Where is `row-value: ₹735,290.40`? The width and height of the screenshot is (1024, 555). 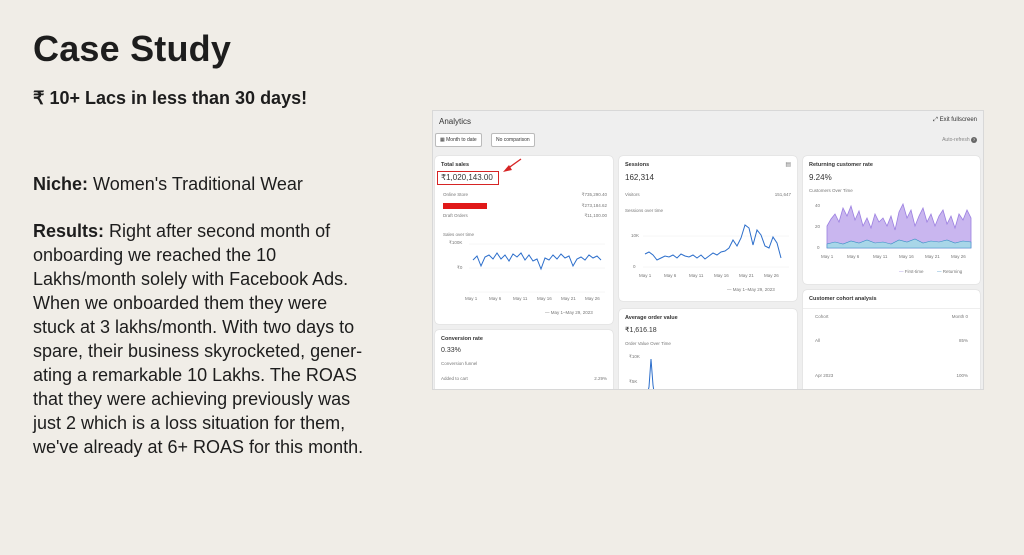
row-value: ₹735,290.40 is located at coordinates (594, 194).